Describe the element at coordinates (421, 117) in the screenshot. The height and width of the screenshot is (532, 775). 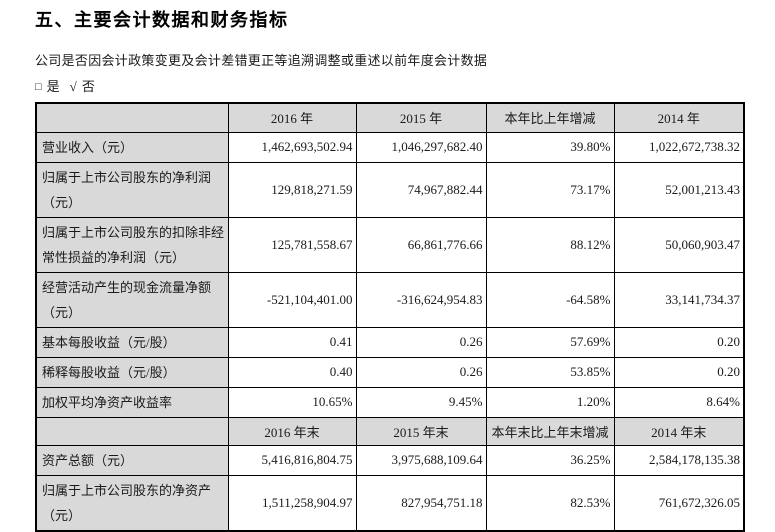
I see `col-header-2015: 2015 年` at that location.